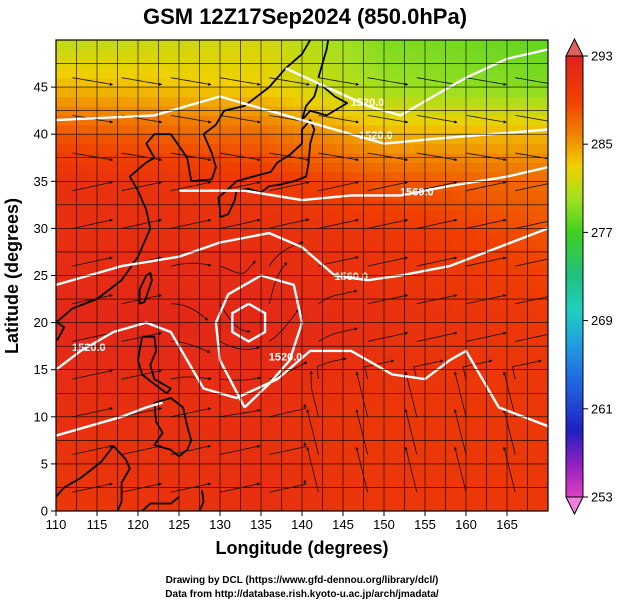 Image resolution: width=619 pixels, height=605 pixels. Describe the element at coordinates (376, 136) in the screenshot. I see `contour-label: 1520.0` at that location.